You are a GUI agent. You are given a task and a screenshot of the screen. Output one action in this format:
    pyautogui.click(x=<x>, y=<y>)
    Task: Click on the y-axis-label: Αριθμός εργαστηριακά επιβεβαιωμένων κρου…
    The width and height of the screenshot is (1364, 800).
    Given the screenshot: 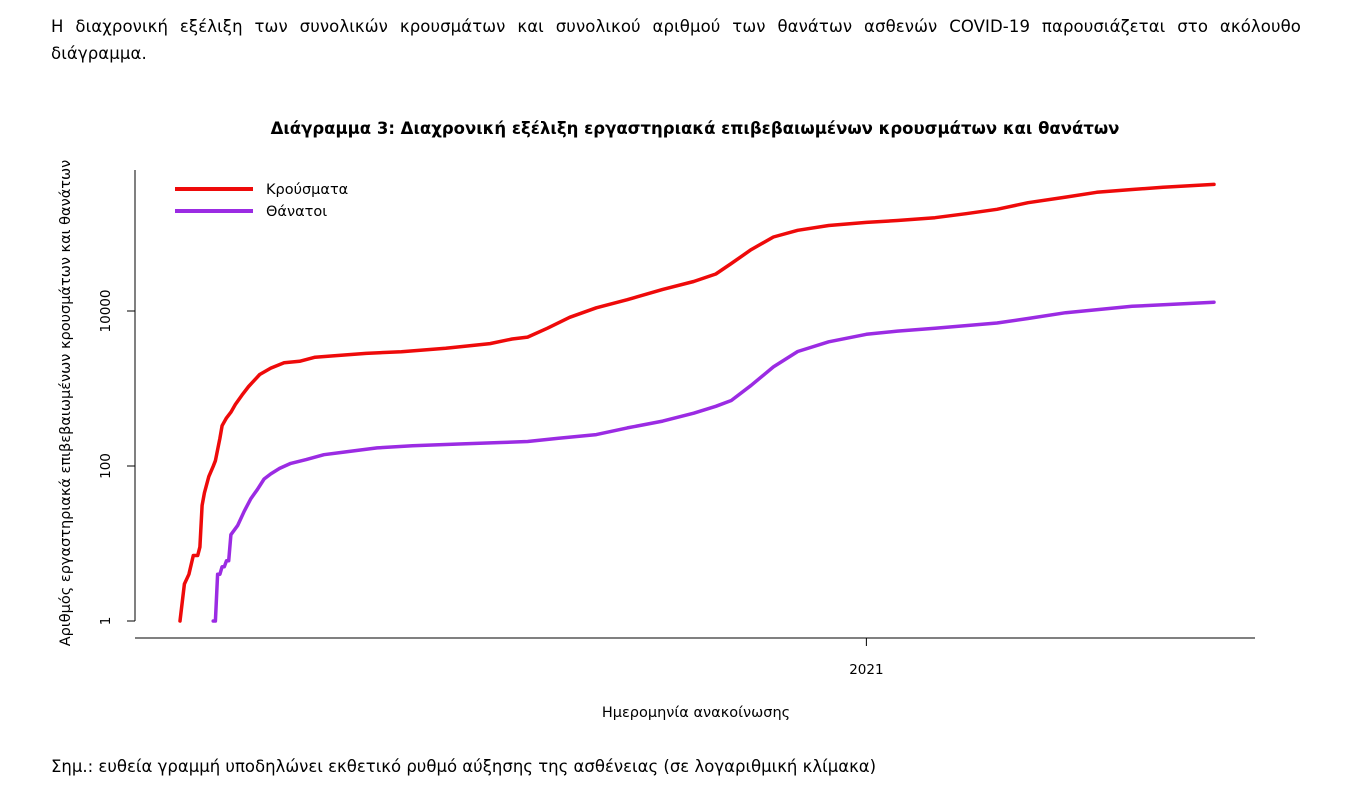 What is the action you would take?
    pyautogui.click(x=66, y=403)
    